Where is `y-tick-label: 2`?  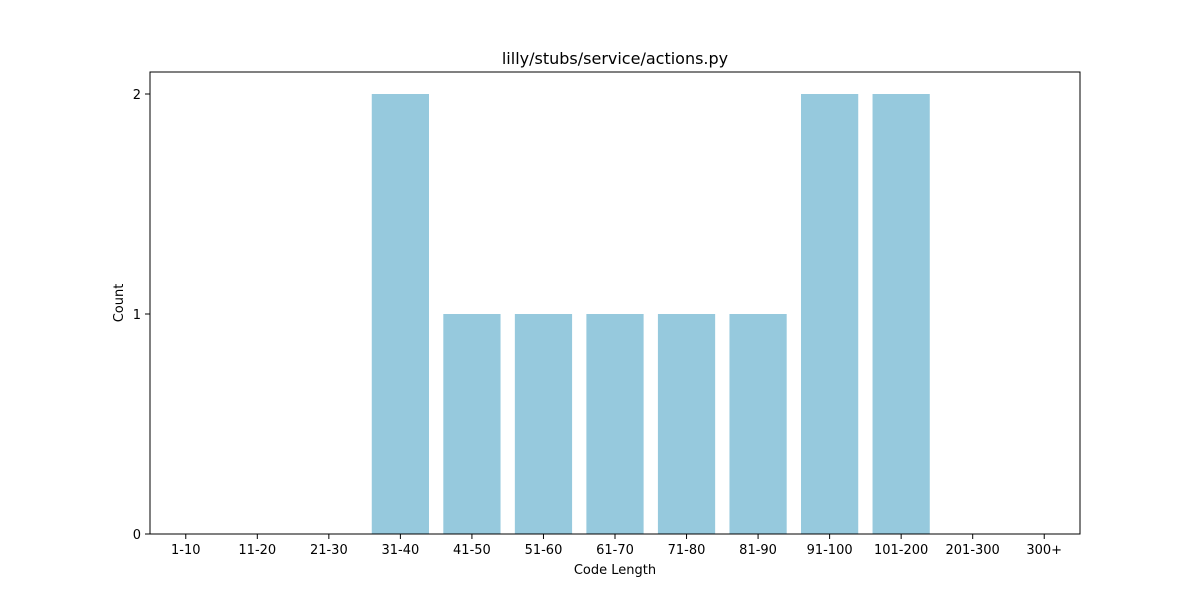
y-tick-label: 2 is located at coordinates (137, 95).